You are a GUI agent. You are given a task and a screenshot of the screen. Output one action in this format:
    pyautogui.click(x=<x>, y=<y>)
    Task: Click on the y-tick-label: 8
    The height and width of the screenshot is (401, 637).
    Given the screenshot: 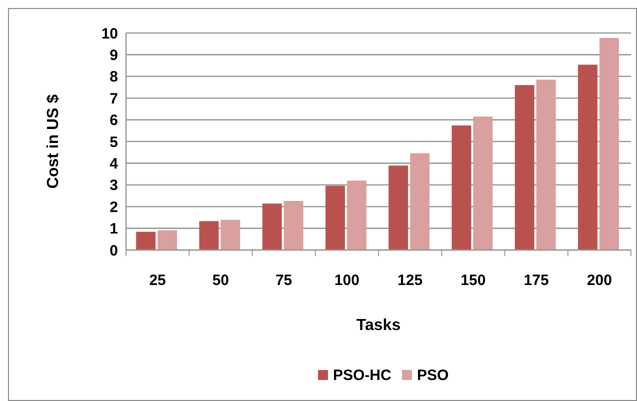 What is the action you would take?
    pyautogui.click(x=114, y=77)
    